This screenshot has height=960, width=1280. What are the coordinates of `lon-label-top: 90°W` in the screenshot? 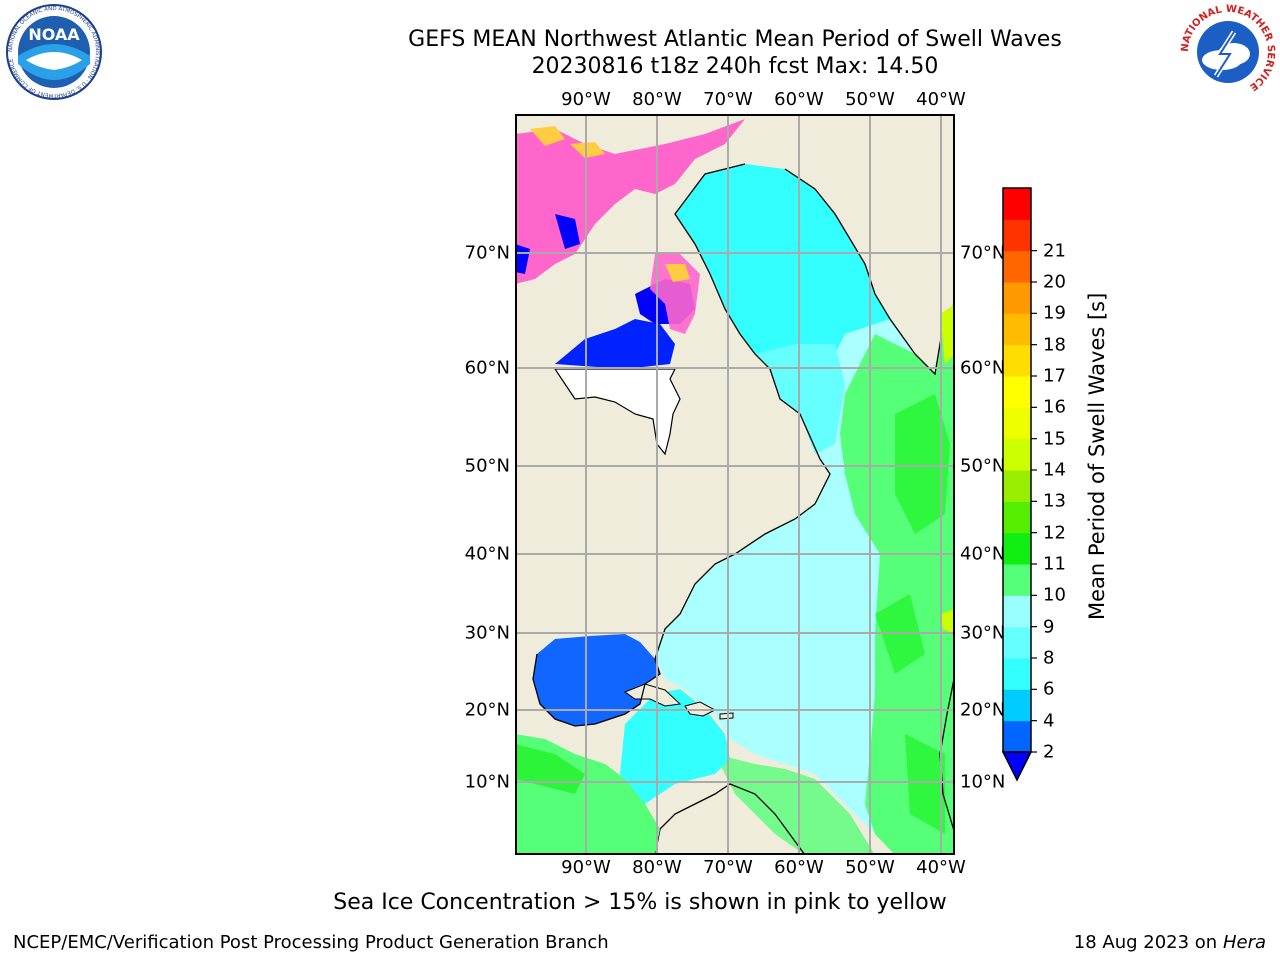 It's located at (586, 99).